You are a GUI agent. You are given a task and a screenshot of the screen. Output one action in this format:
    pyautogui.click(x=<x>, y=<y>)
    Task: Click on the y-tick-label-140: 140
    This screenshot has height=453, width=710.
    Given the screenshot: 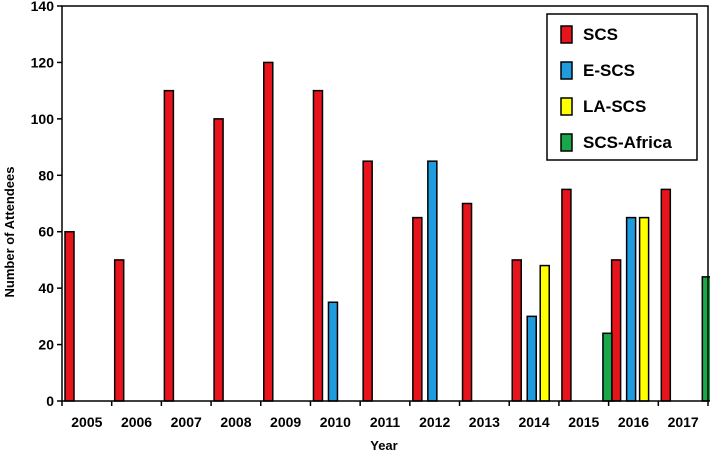 What is the action you would take?
    pyautogui.click(x=43, y=7)
    